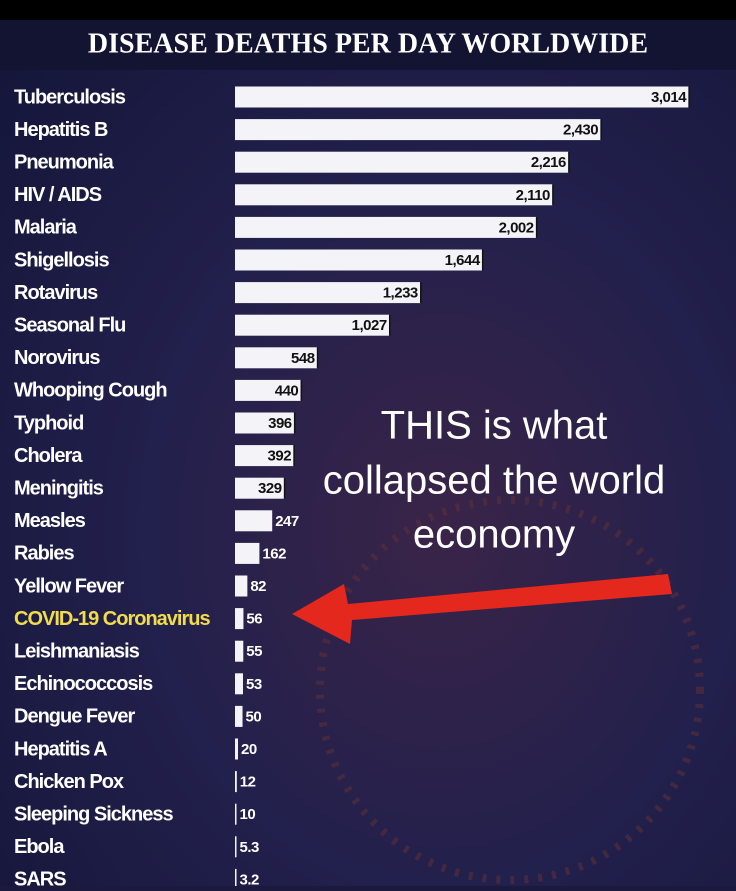  What do you see at coordinates (70, 97) in the screenshot?
I see `category-label: Tuberculosis` at bounding box center [70, 97].